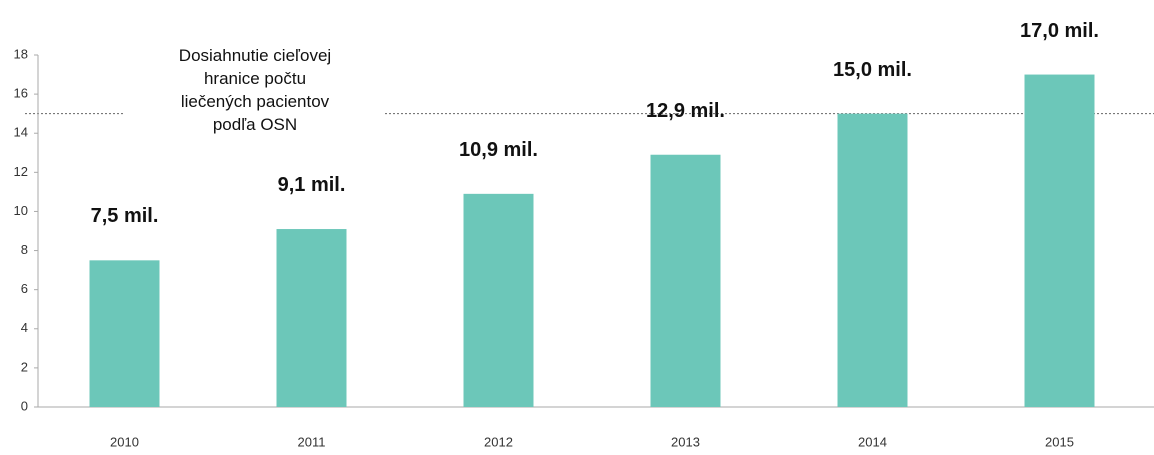  I want to click on y-tick-label: 2, so click(24, 366).